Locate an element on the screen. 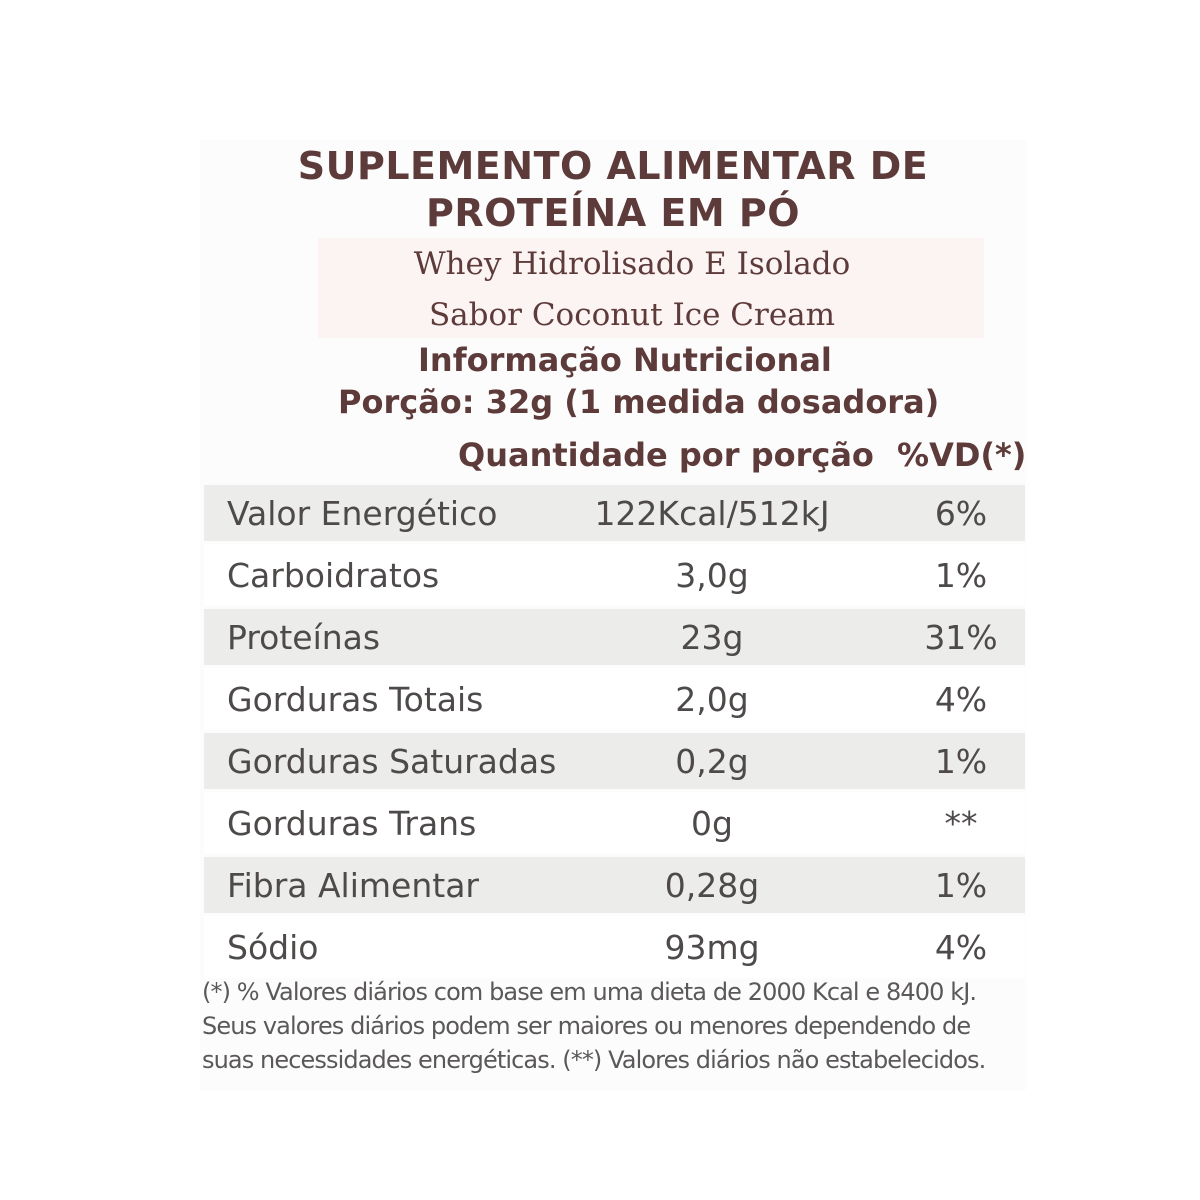 The width and height of the screenshot is (1200, 1200). flavor-name: Sabor Coconut Ice Cream is located at coordinates (632, 315).